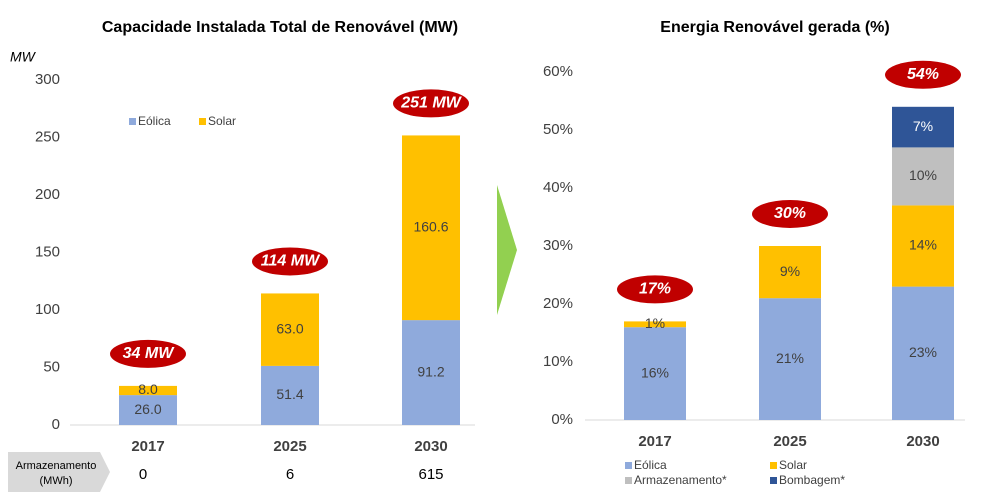  What do you see at coordinates (680, 480) in the screenshot?
I see `legend-label: Armazenamento*` at bounding box center [680, 480].